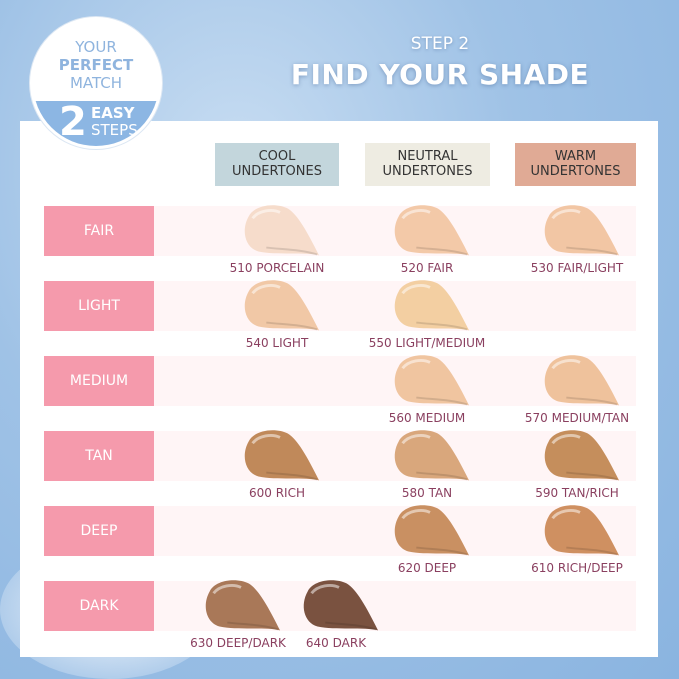 The height and width of the screenshot is (679, 679). Describe the element at coordinates (336, 643) in the screenshot. I see `shade-name: 640 DARK` at that location.